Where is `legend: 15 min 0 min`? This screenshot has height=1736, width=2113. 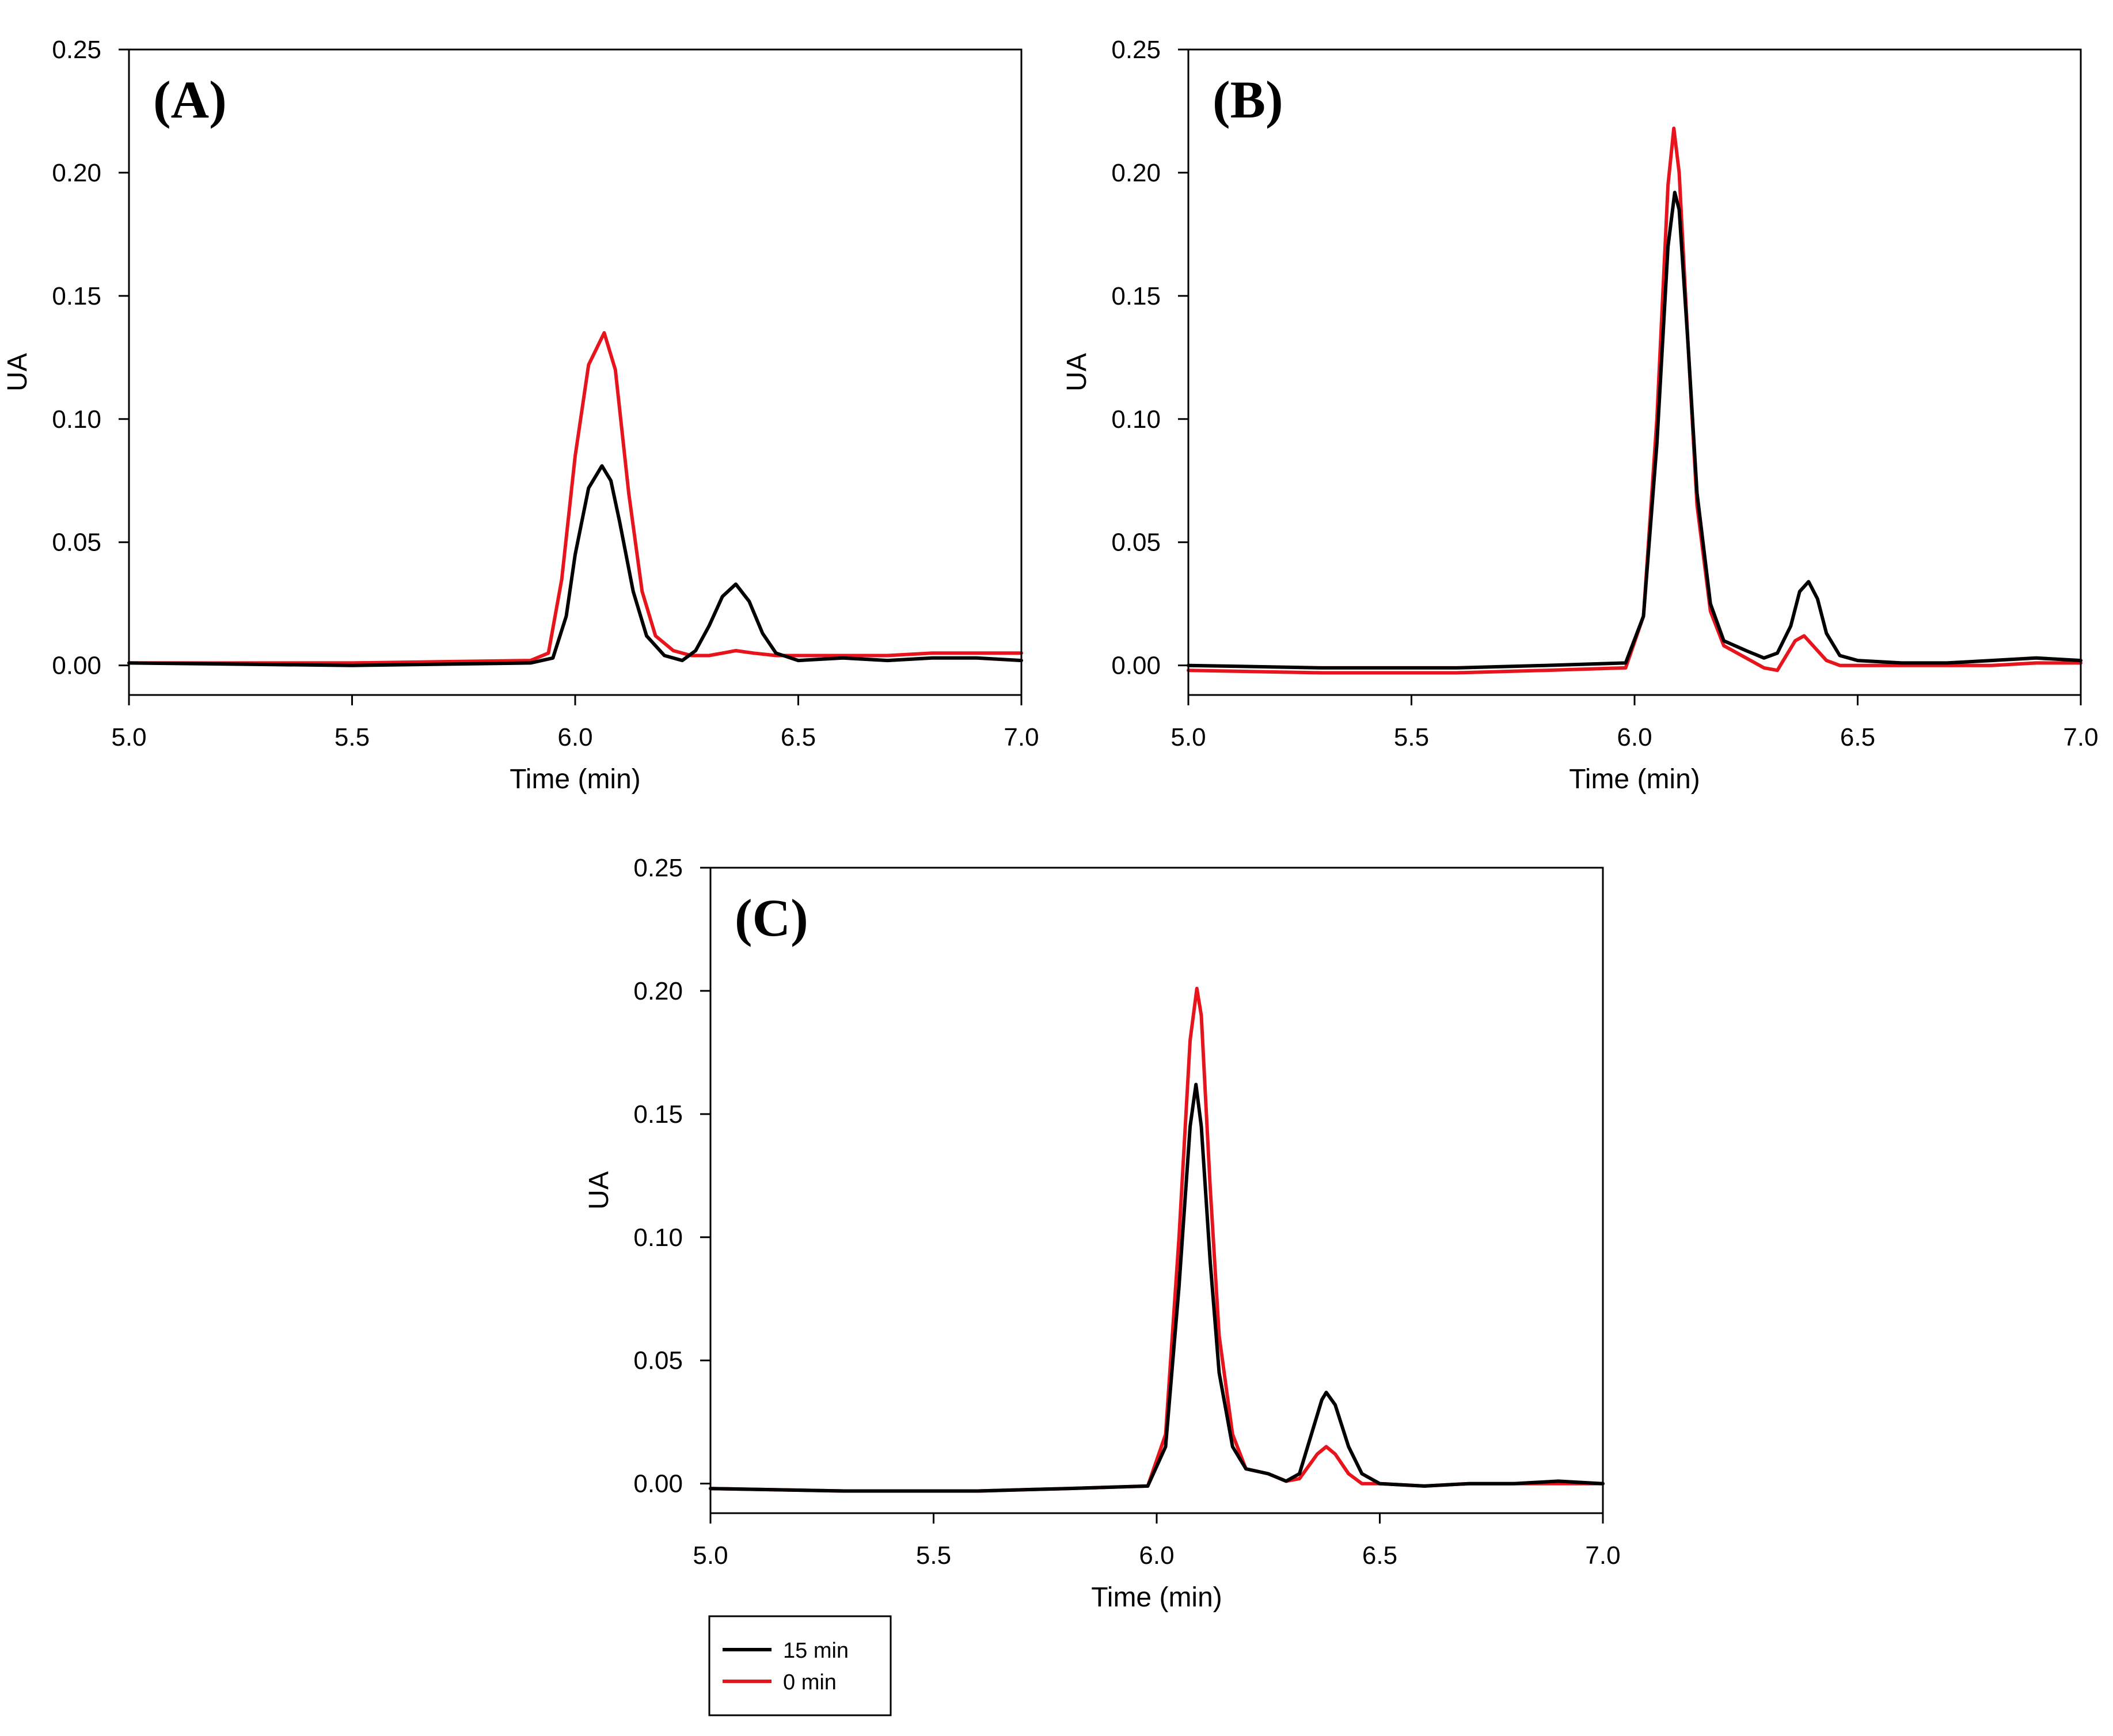
legend: 15 min 0 min is located at coordinates (800, 1665).